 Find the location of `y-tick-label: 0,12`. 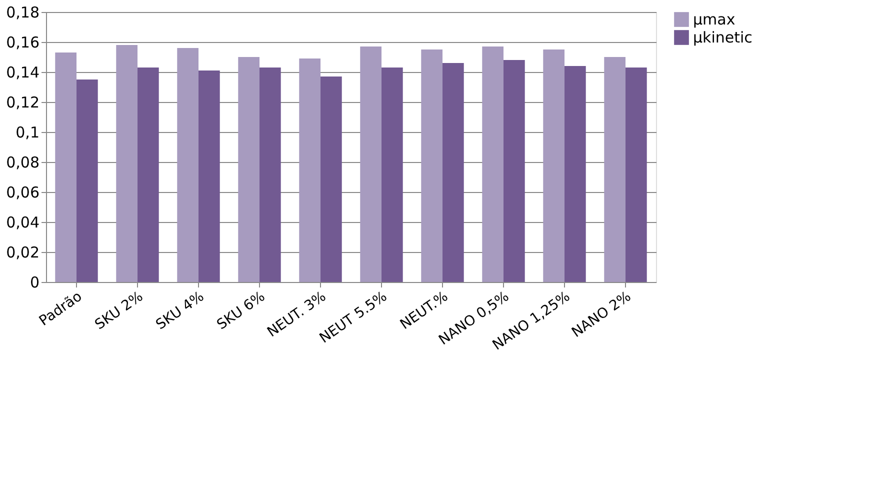

y-tick-label: 0,12 is located at coordinates (23, 103).